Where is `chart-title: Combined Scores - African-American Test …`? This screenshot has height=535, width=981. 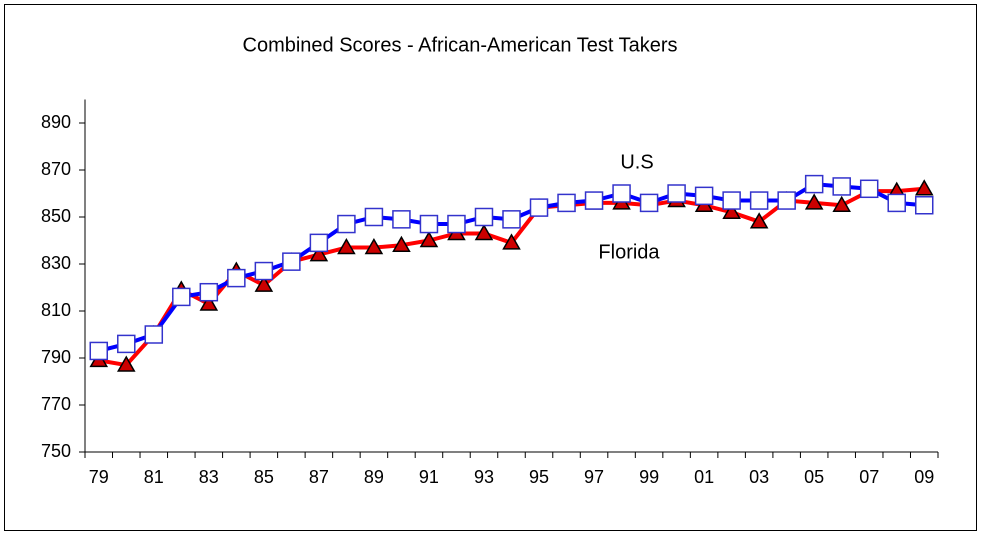
chart-title: Combined Scores - African-American Test … is located at coordinates (460, 45).